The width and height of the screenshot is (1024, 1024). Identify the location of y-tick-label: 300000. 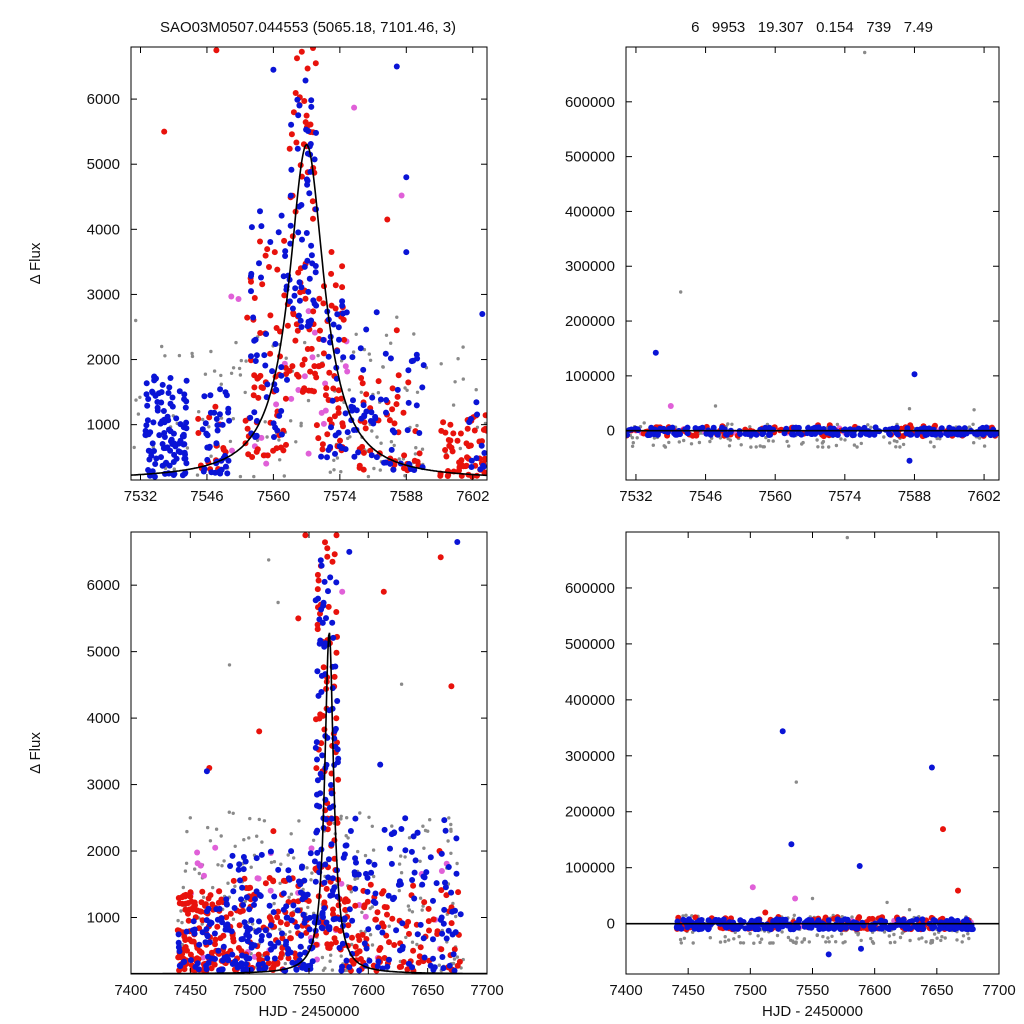
(590, 266).